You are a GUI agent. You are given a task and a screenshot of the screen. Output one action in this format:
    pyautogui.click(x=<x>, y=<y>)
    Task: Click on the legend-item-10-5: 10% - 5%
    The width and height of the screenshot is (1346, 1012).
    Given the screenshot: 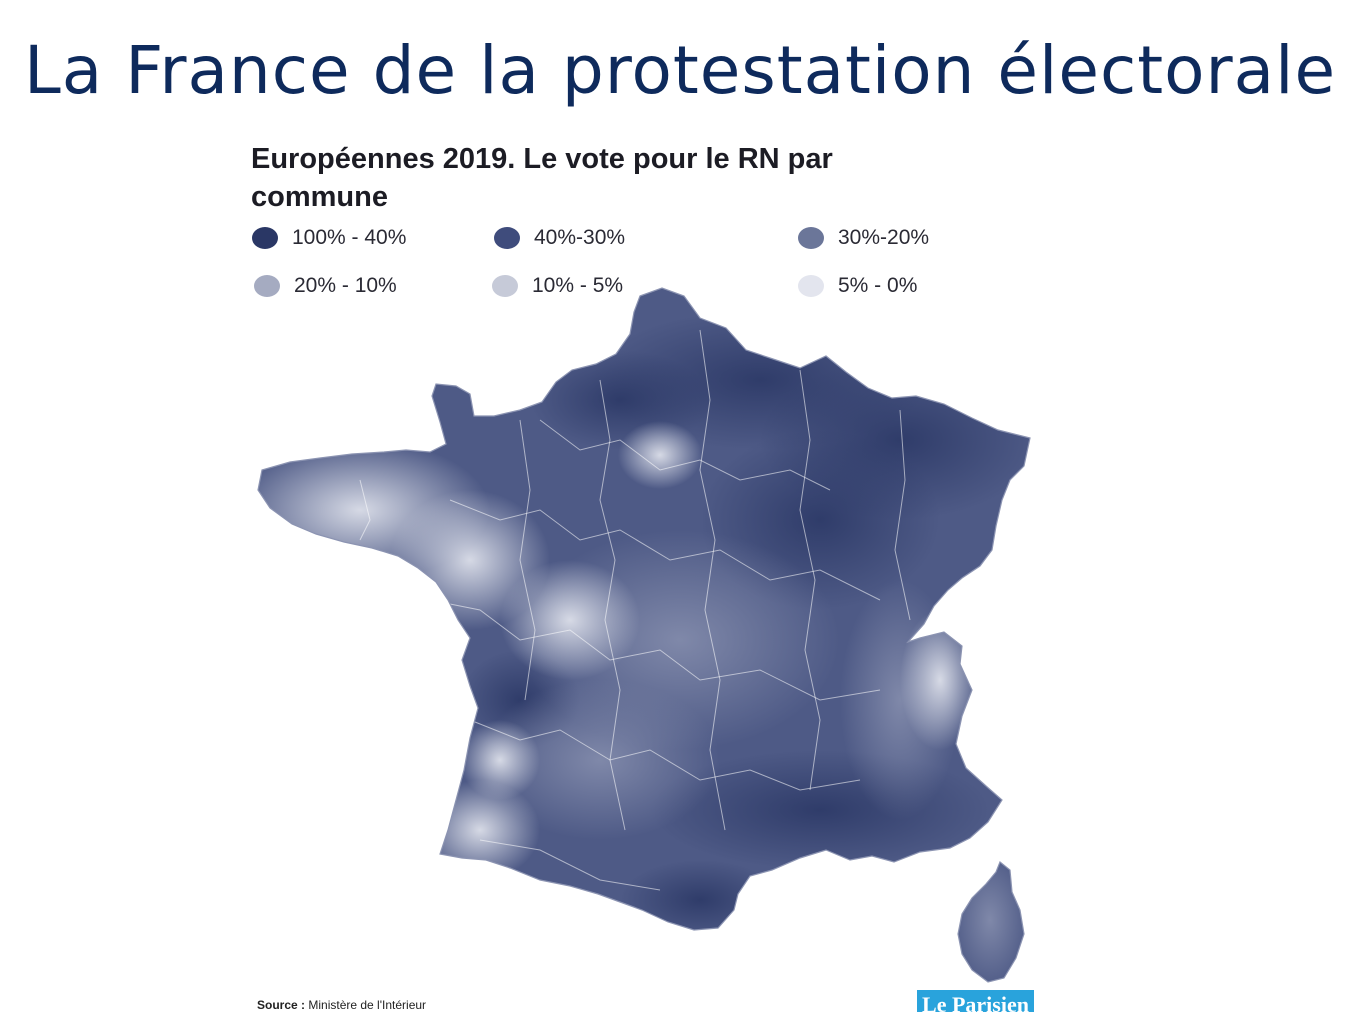 What is the action you would take?
    pyautogui.click(x=557, y=286)
    